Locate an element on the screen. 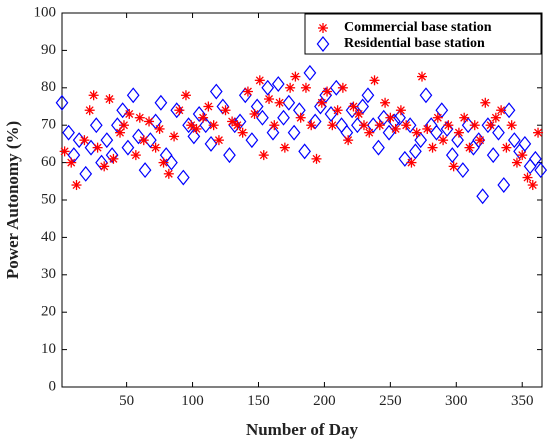 This screenshot has width=550, height=443. legend-label-residential: Residential base station is located at coordinates (414, 43).